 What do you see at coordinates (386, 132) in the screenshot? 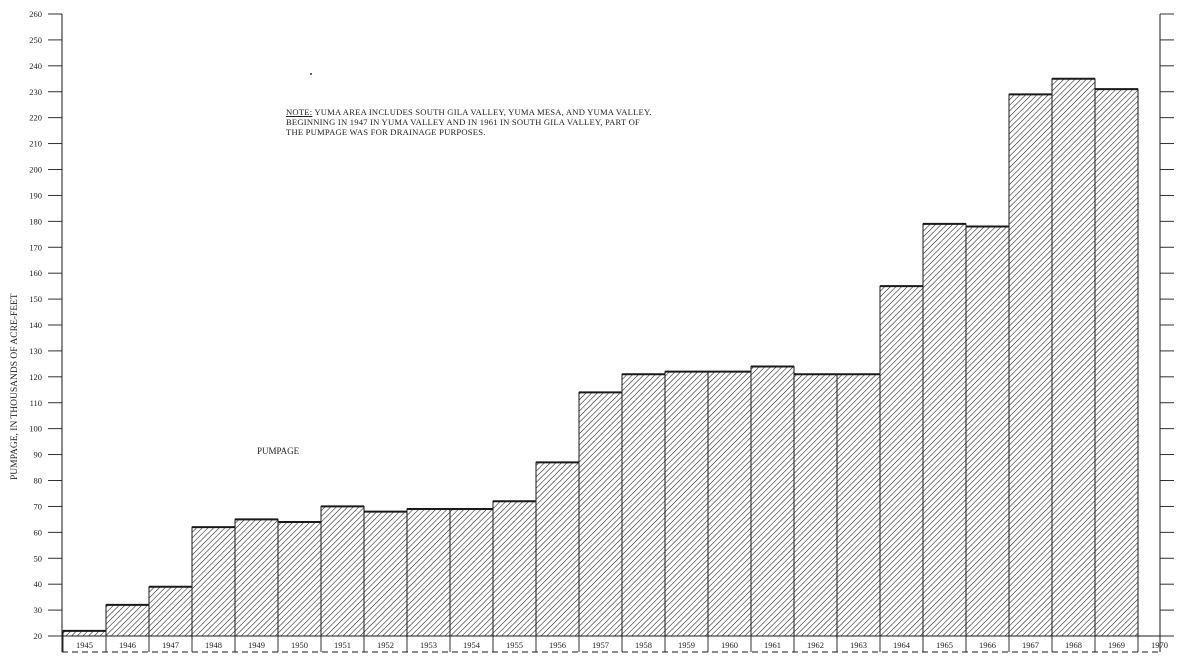
I see `note-line-3: THE PUMPAGE WAS FOR DRAINAGE PURPOSES.` at bounding box center [386, 132].